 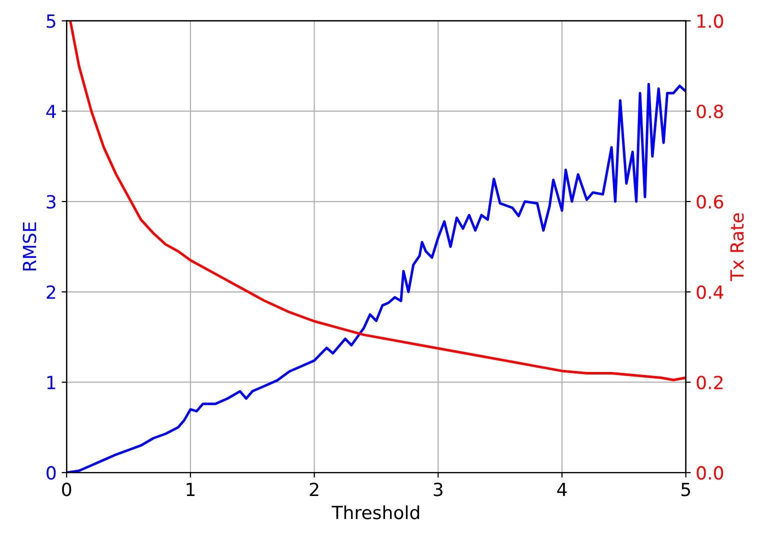 What do you see at coordinates (710, 111) in the screenshot?
I see `y2-tick-label: 0.8` at bounding box center [710, 111].